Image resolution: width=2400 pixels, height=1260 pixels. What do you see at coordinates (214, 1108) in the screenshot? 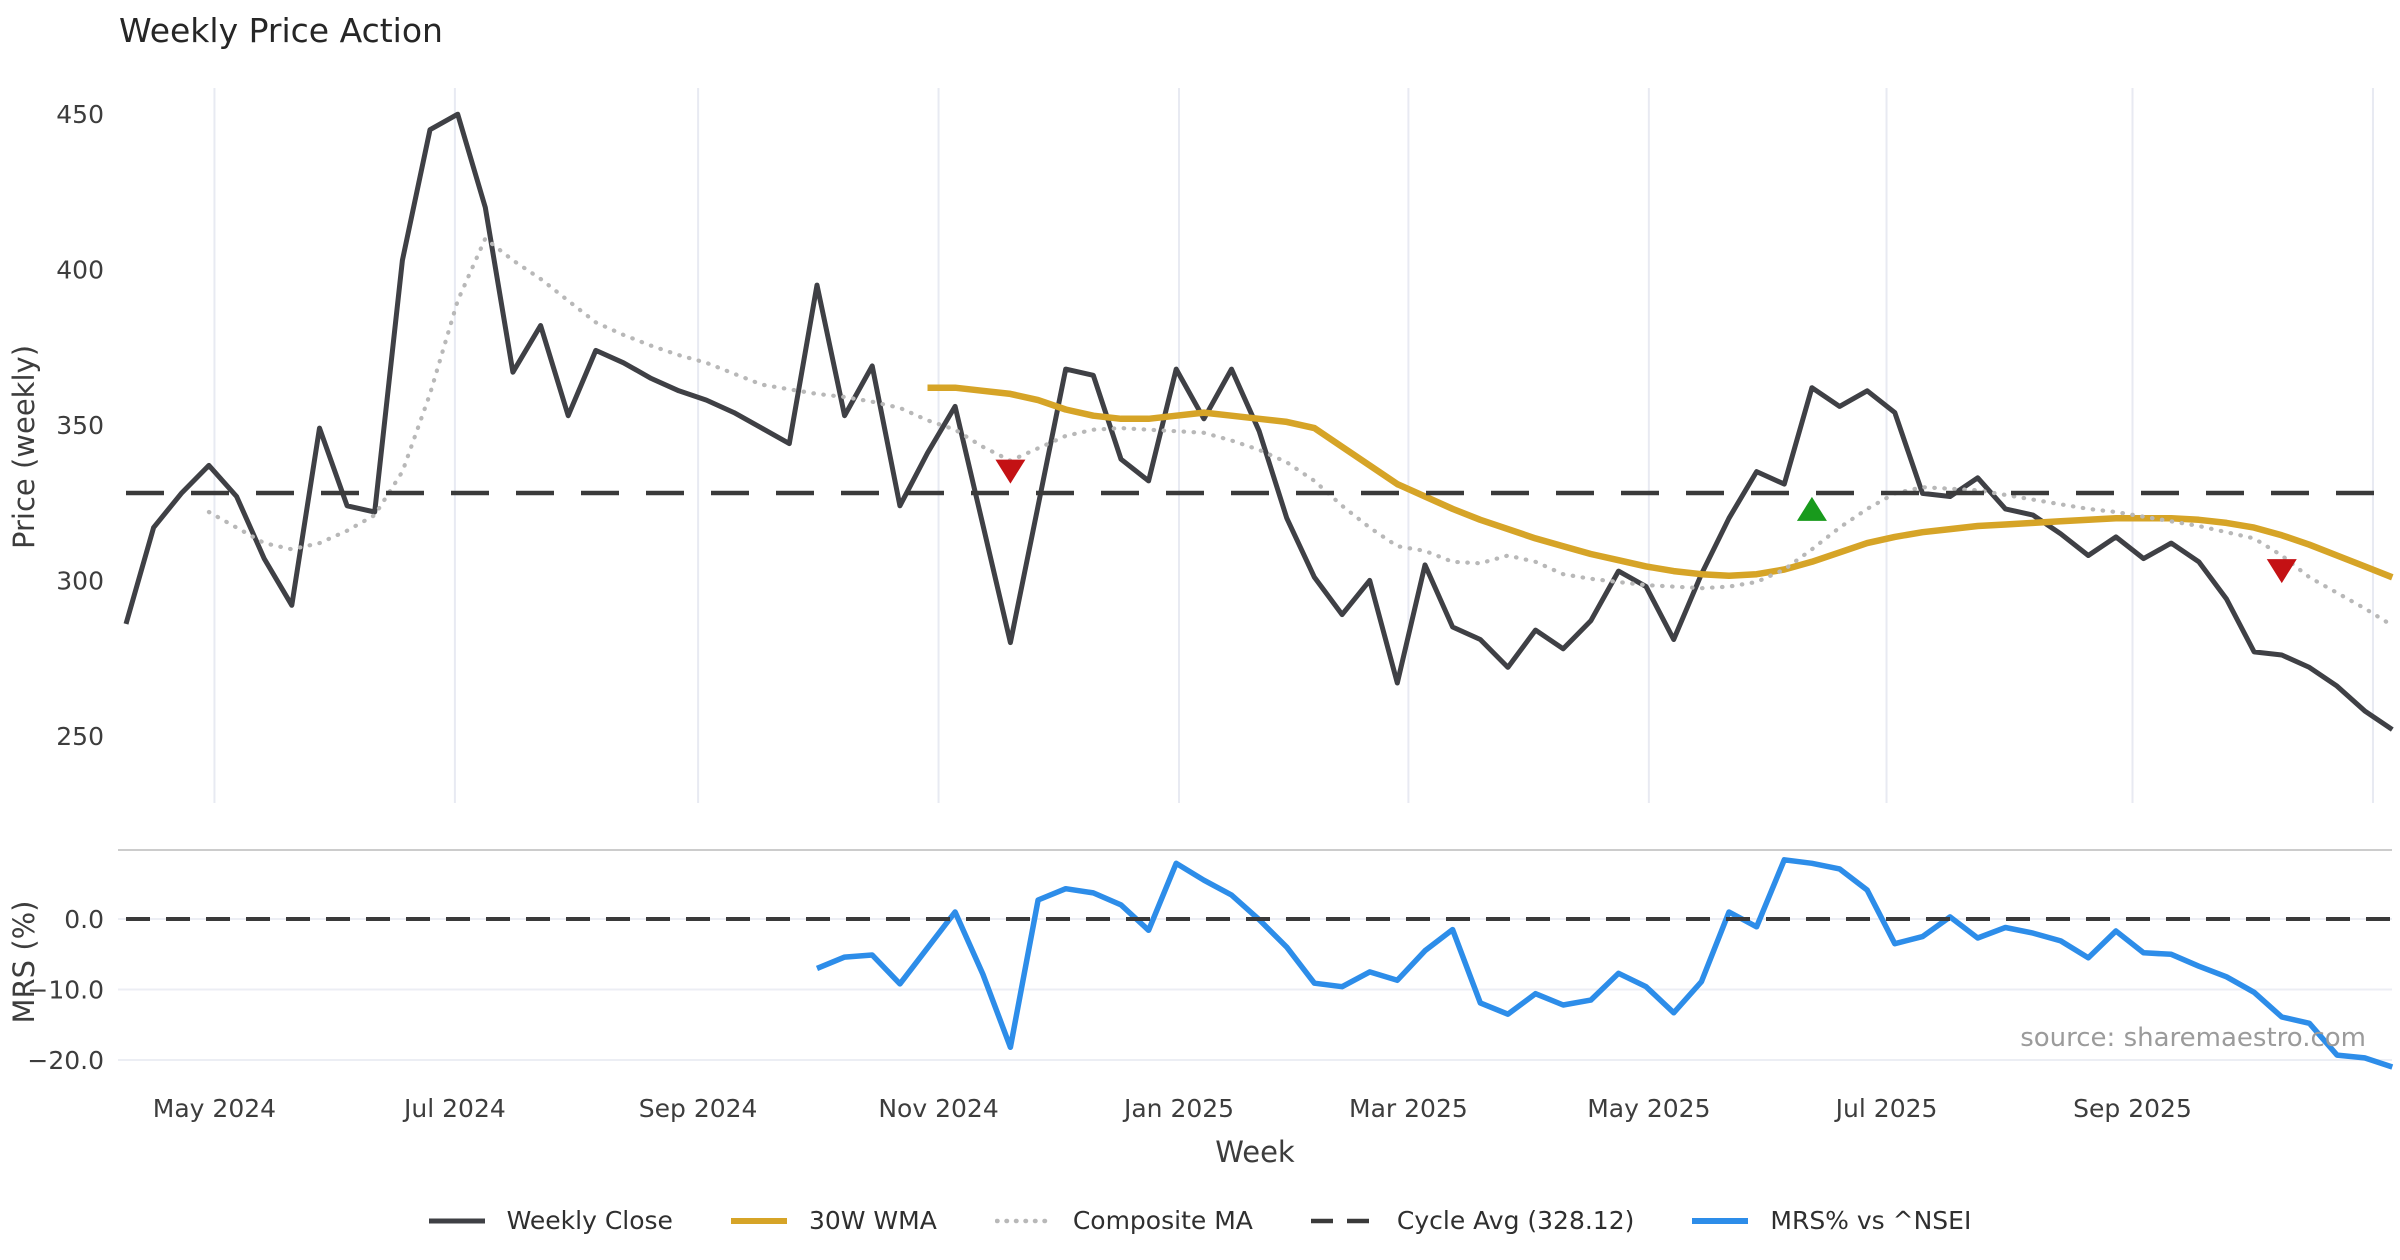
I see `x-tick-label: May 2024` at bounding box center [214, 1108].